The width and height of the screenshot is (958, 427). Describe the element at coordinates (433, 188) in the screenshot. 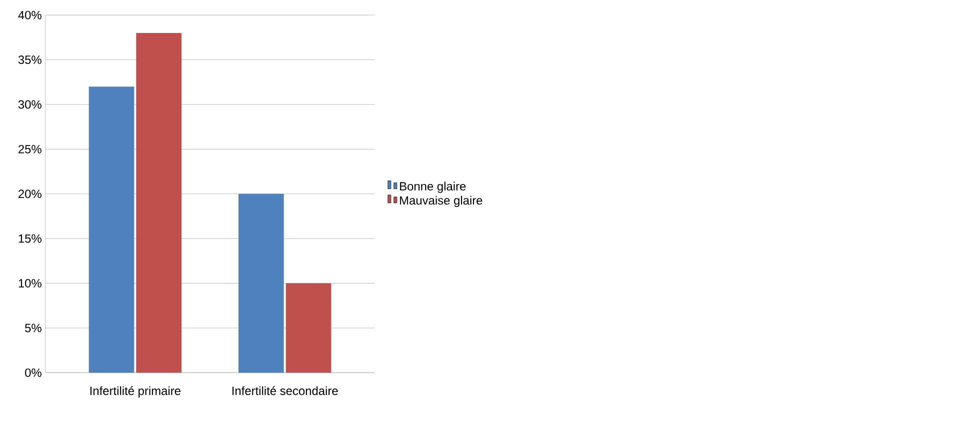

I see `legend-label: Bonne glaire` at that location.